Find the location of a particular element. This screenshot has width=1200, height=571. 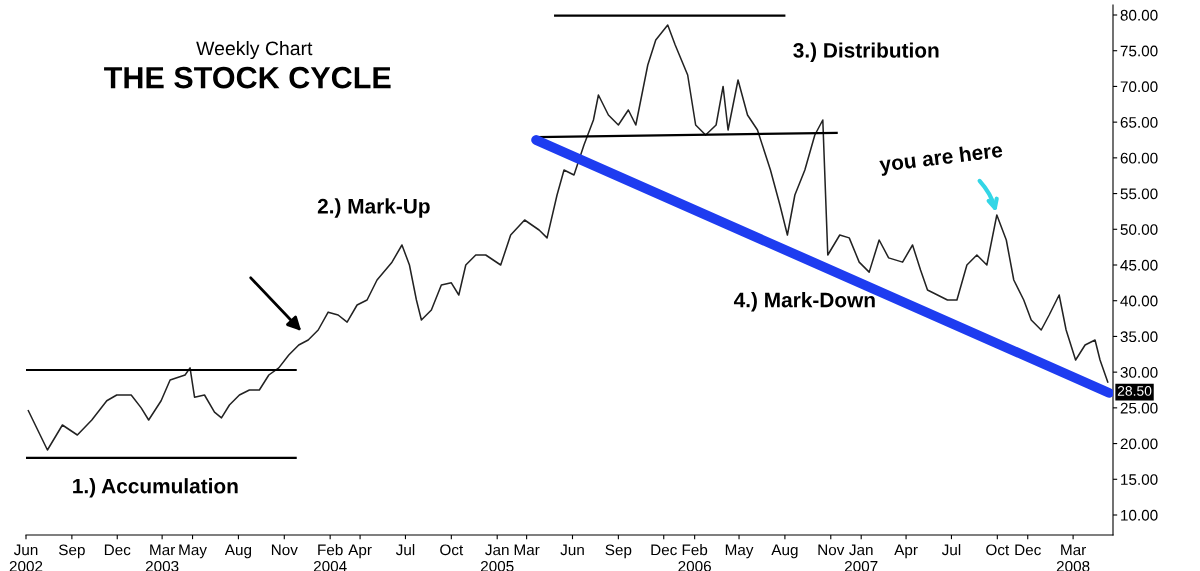

y-tick-label: 60.00 is located at coordinates (1139, 158).